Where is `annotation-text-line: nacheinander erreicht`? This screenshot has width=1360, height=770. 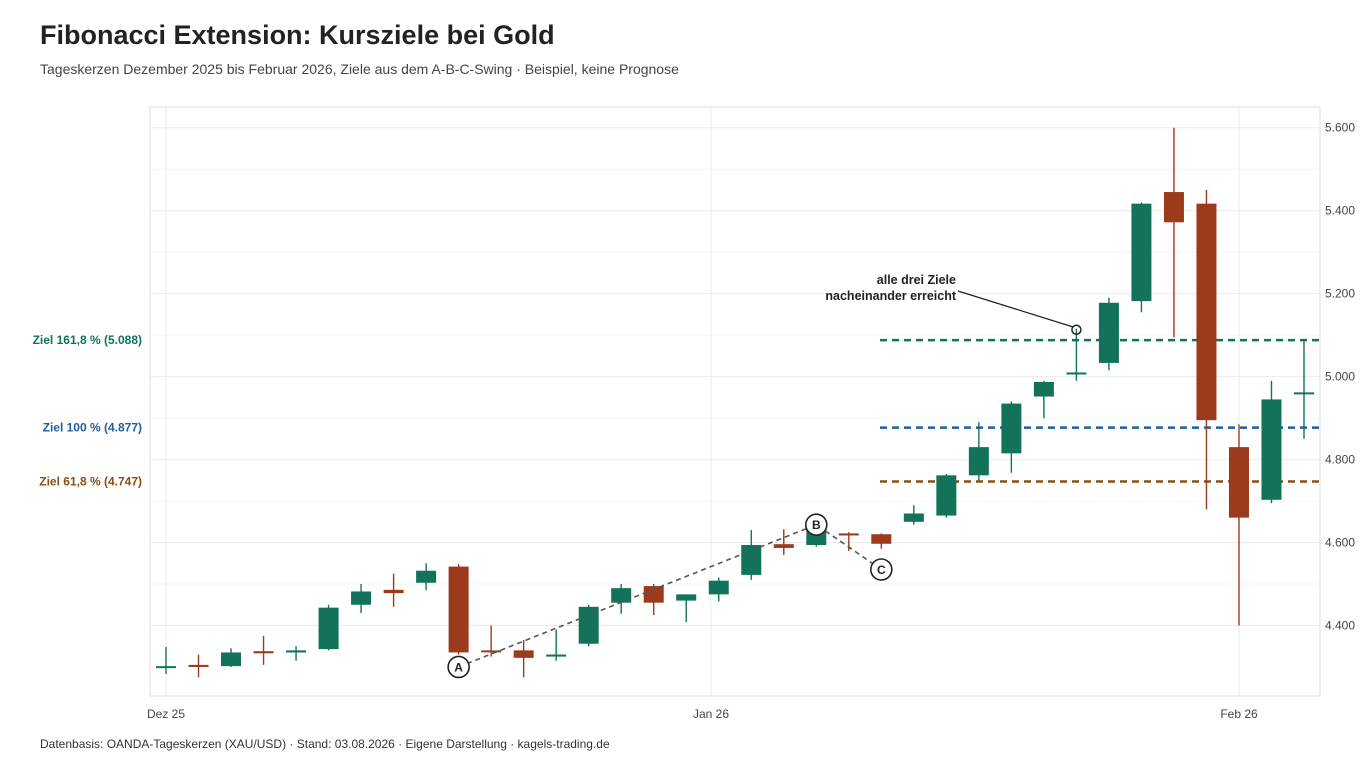
annotation-text-line: nacheinander erreicht is located at coordinates (890, 296).